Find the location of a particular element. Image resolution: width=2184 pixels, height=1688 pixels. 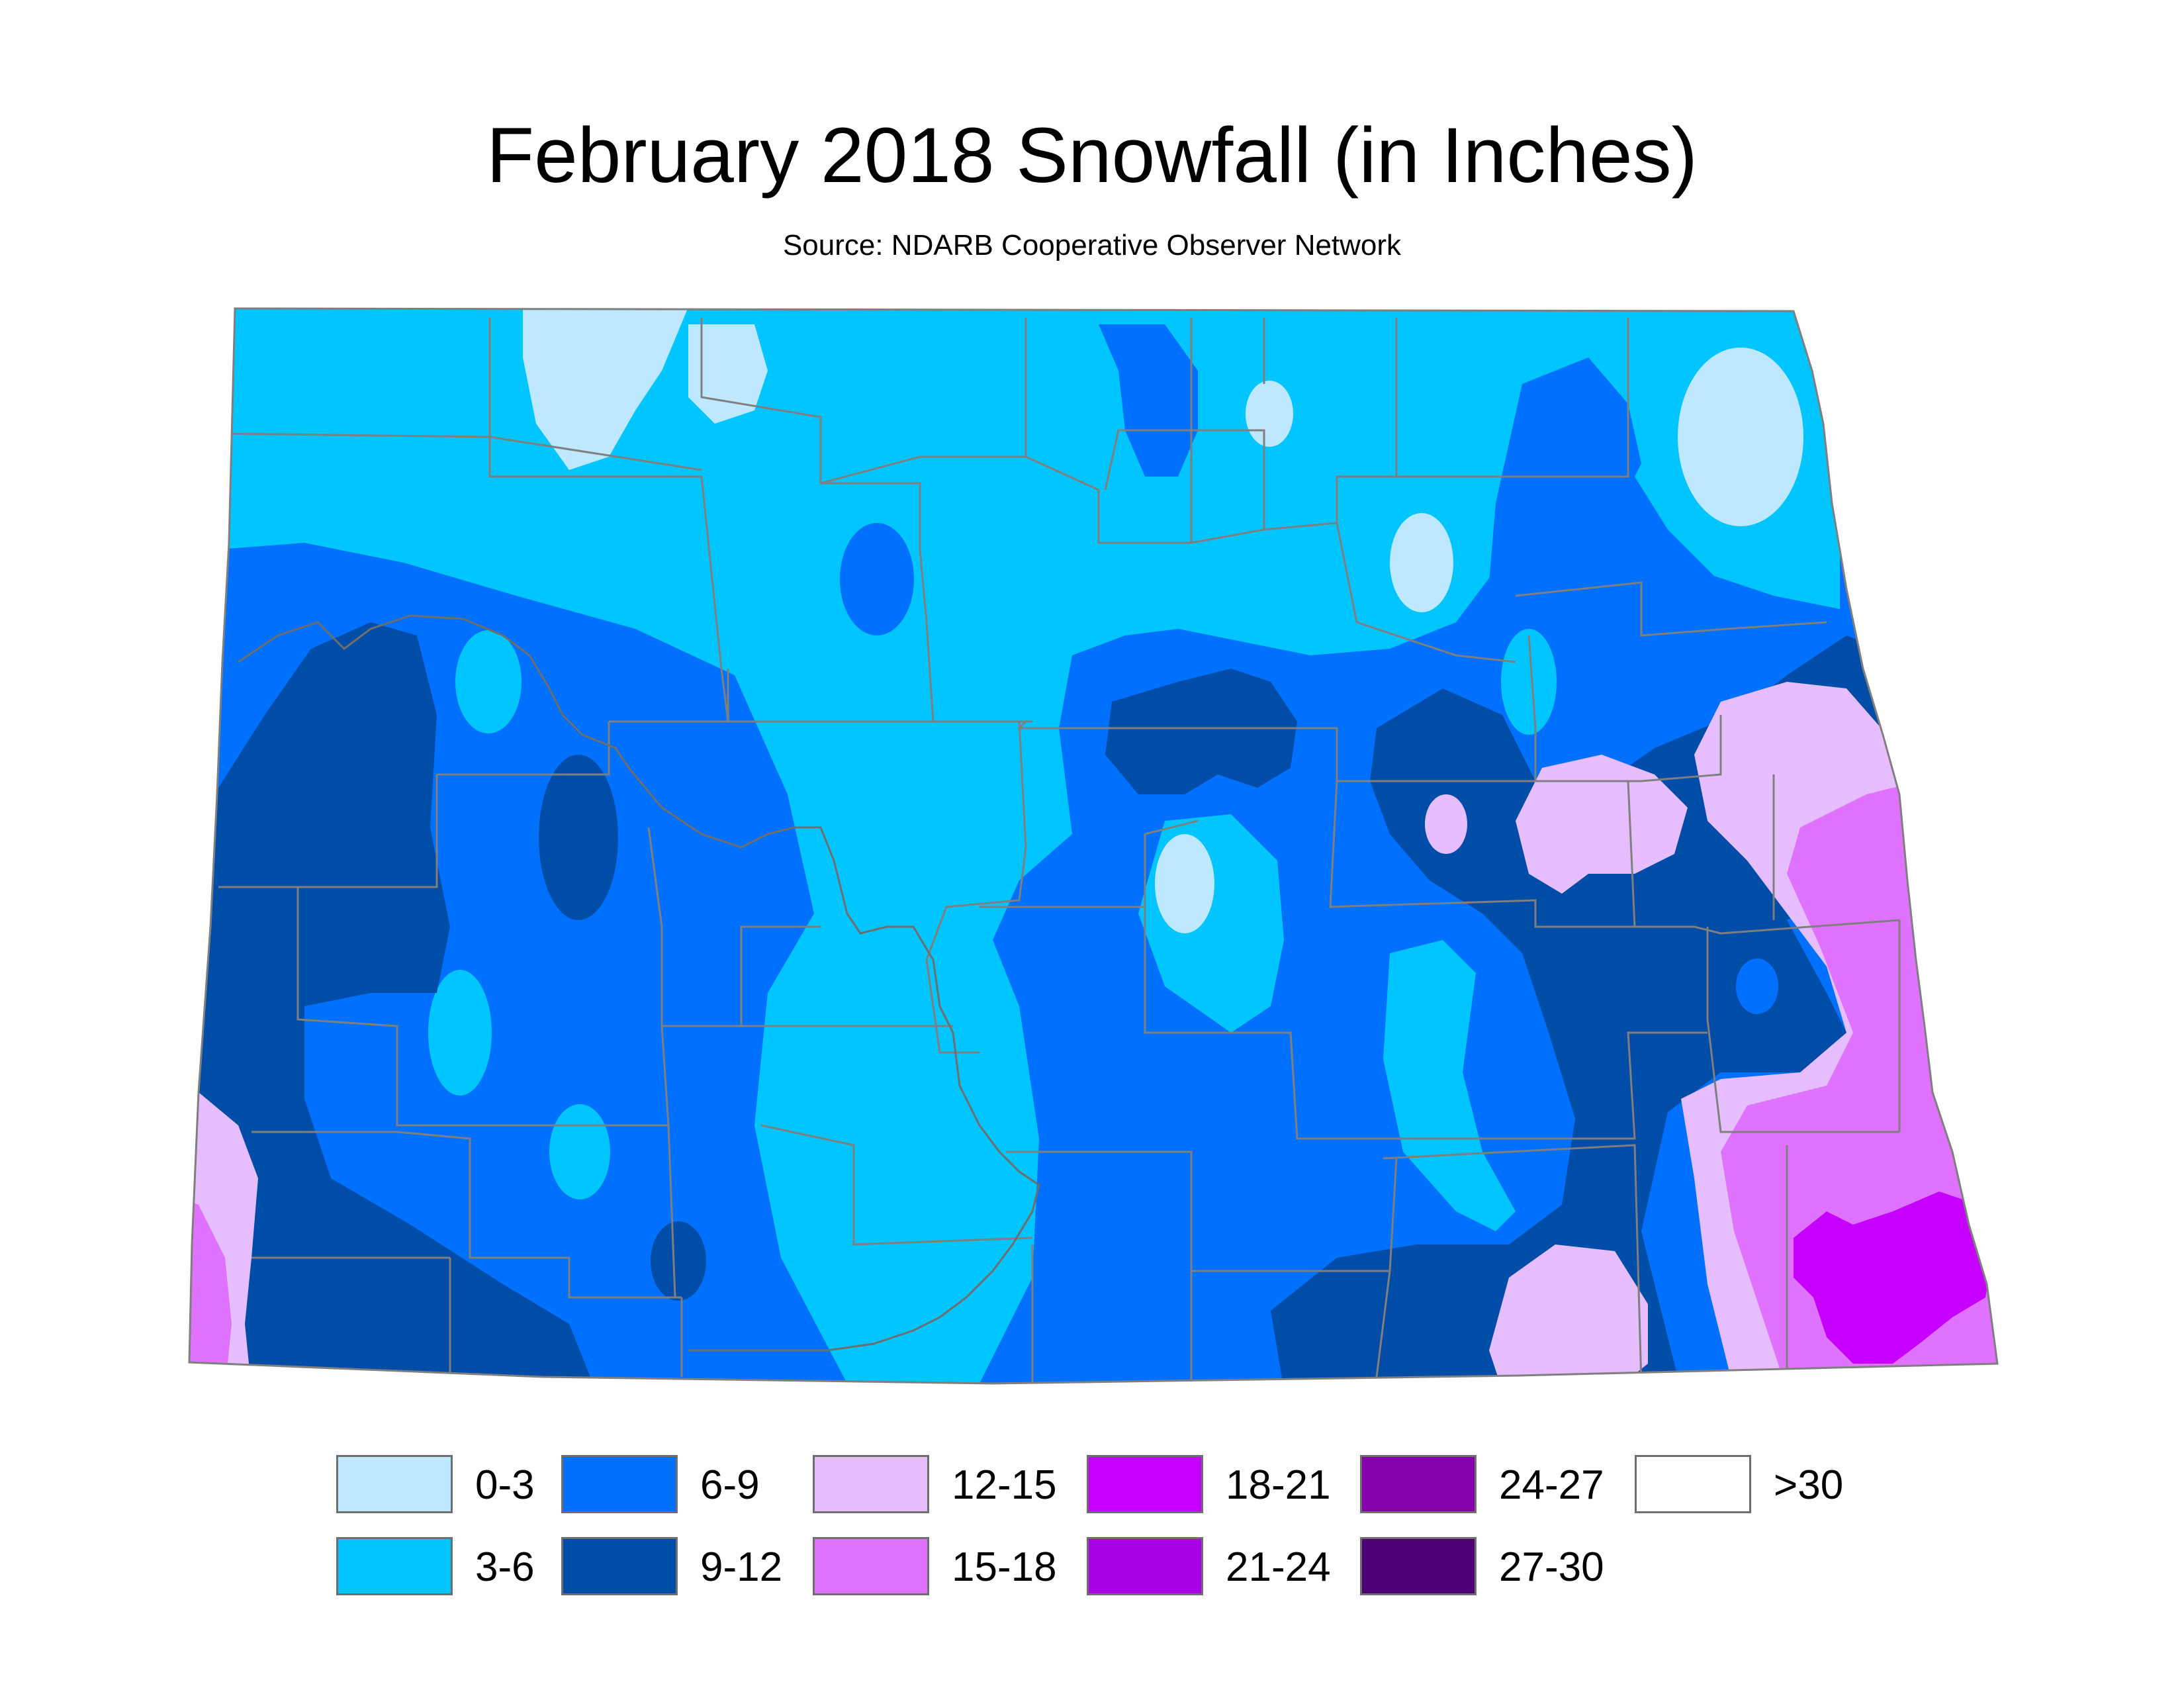

zone-18-21-southeast is located at coordinates (1893, 1278).